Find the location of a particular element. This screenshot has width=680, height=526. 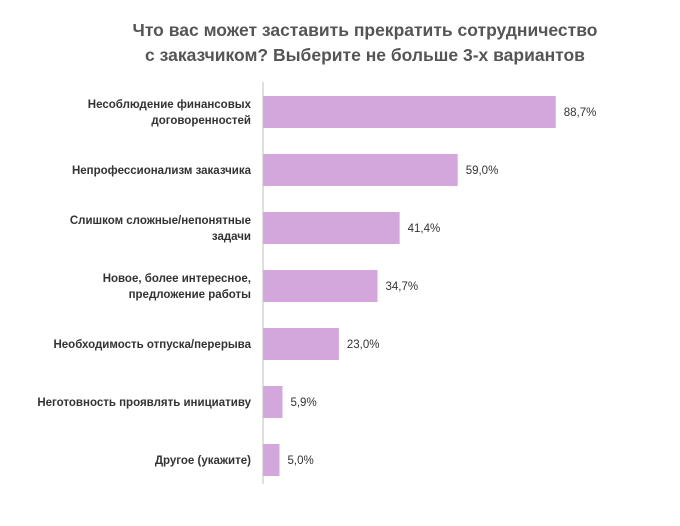

category-label-line: договоренностей is located at coordinates (201, 121).